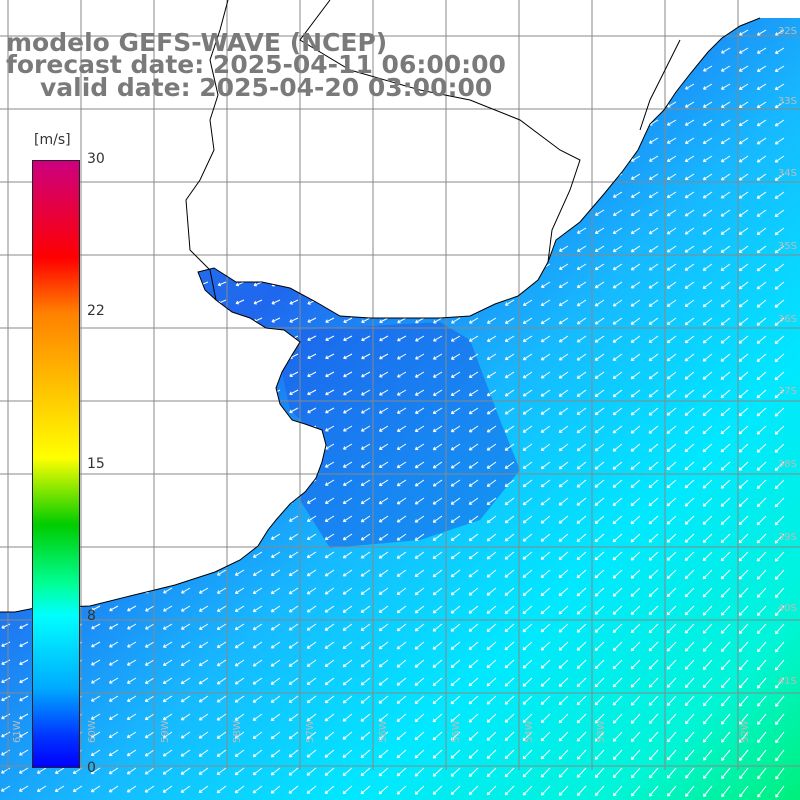 This screenshot has height=800, width=800. I want to click on latitude-label: 38S, so click(787, 464).